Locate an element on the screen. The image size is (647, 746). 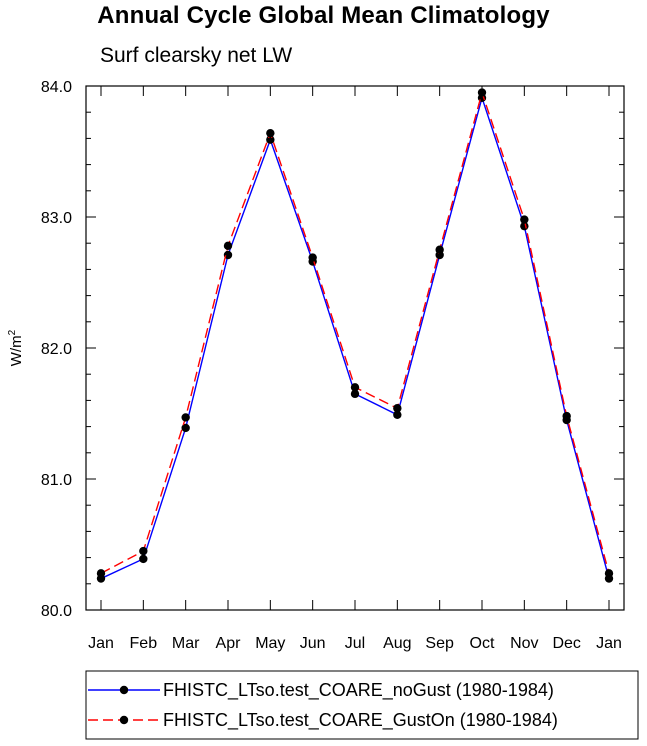
y-tick-label: 82.0 is located at coordinates (56, 349).